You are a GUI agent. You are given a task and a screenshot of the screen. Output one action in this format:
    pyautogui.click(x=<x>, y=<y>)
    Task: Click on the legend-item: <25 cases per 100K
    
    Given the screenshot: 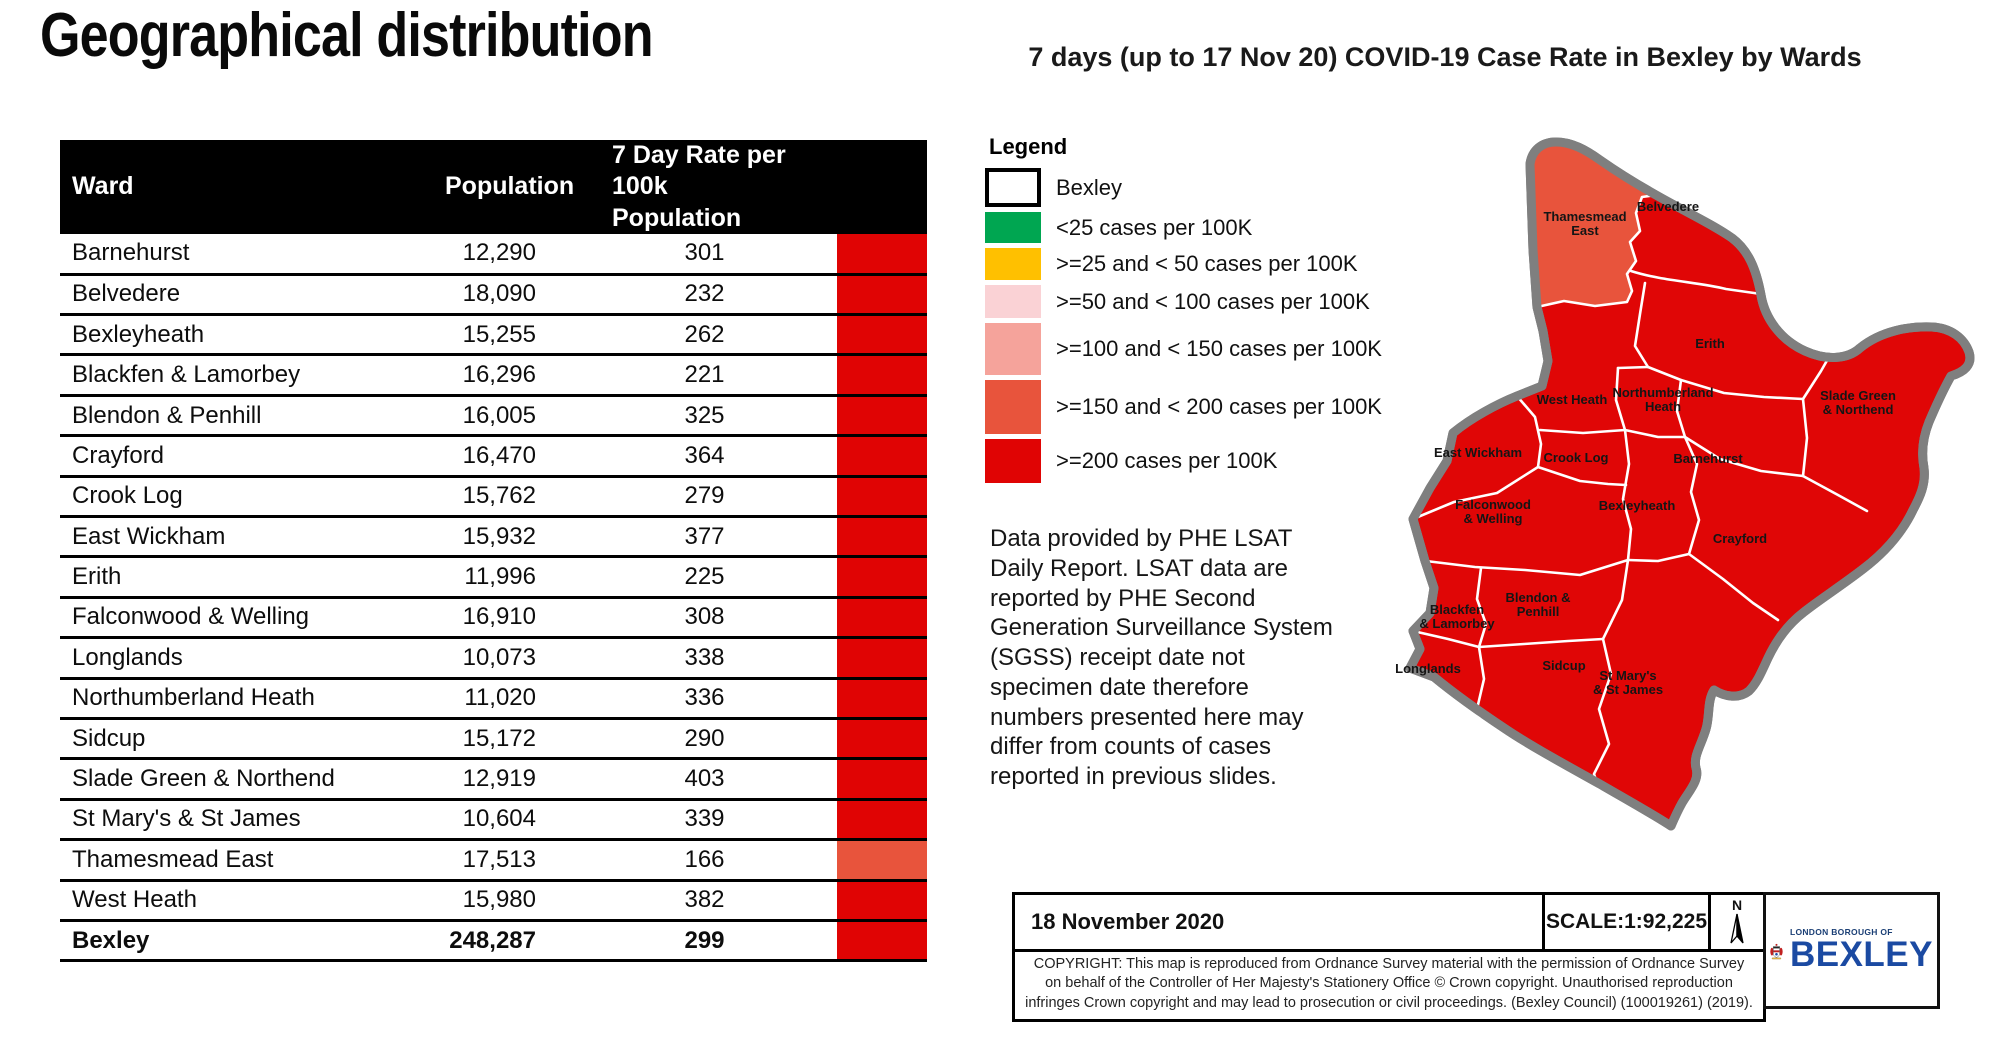 What is the action you would take?
    pyautogui.click(x=1195, y=227)
    